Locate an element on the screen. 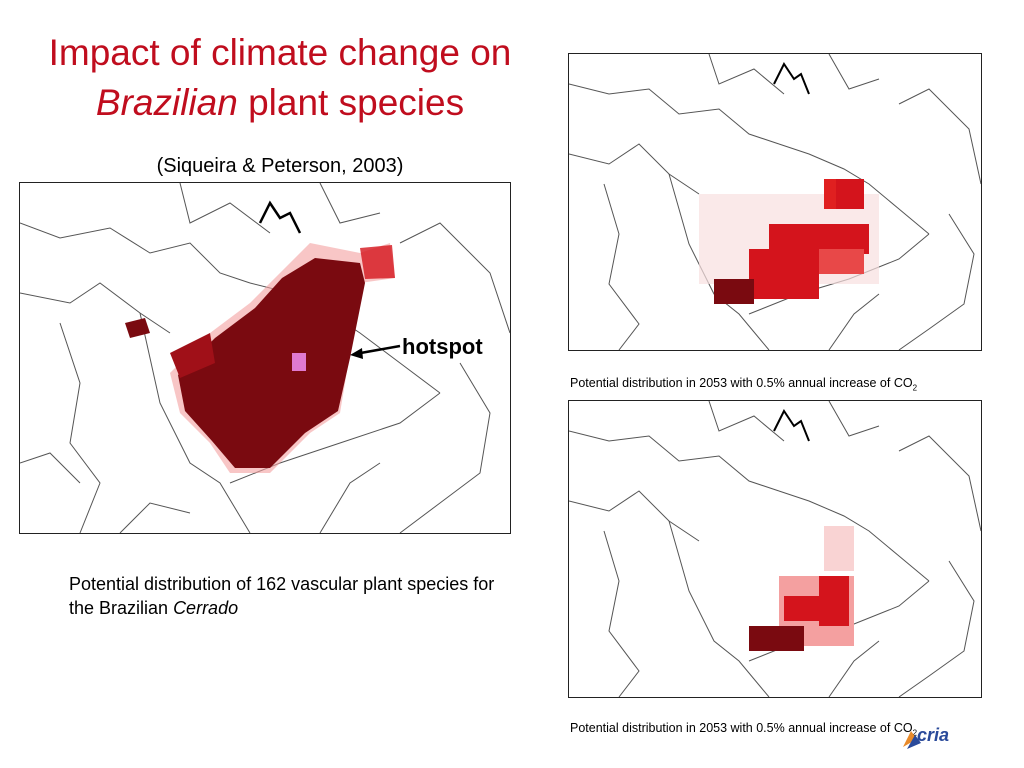 Image resolution: width=1024 pixels, height=768 pixels. hotspot-marker is located at coordinates (299, 362).